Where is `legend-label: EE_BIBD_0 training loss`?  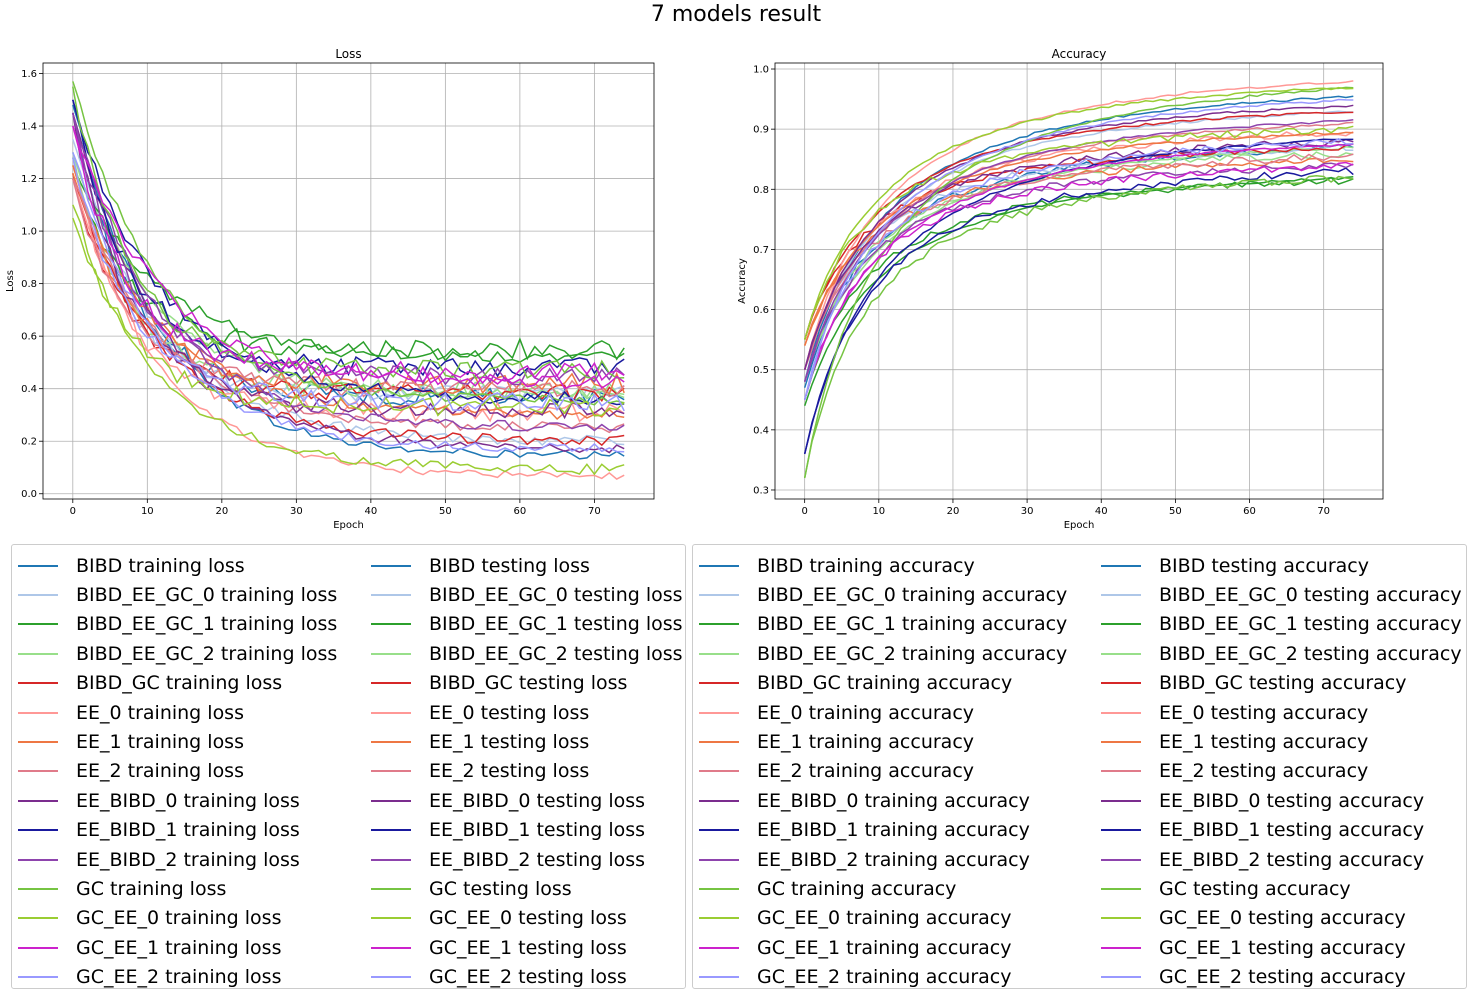 legend-label: EE_BIBD_0 training loss is located at coordinates (188, 800).